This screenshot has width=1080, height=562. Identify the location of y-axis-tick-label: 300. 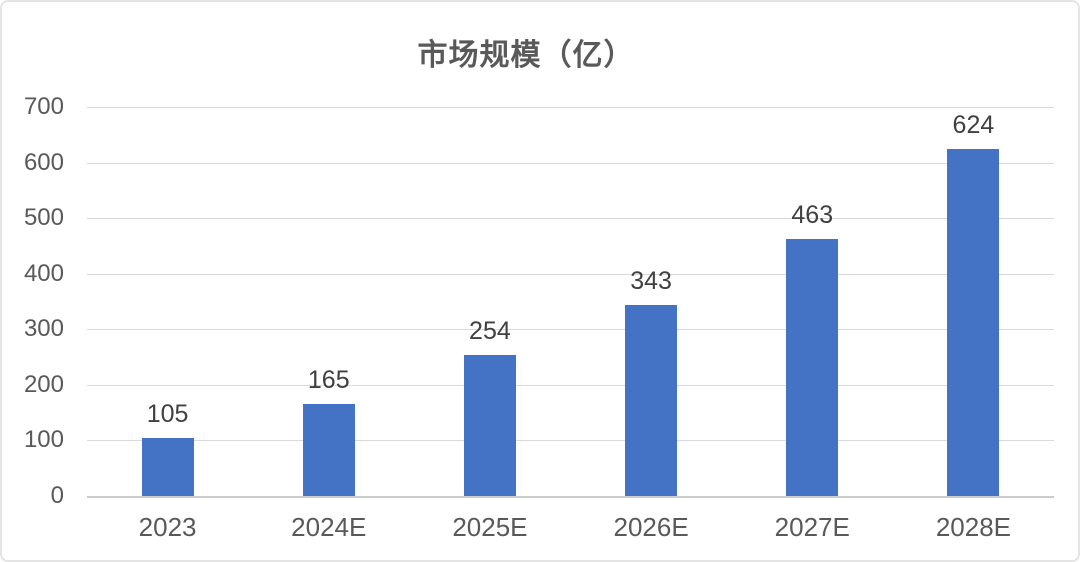
(43, 329).